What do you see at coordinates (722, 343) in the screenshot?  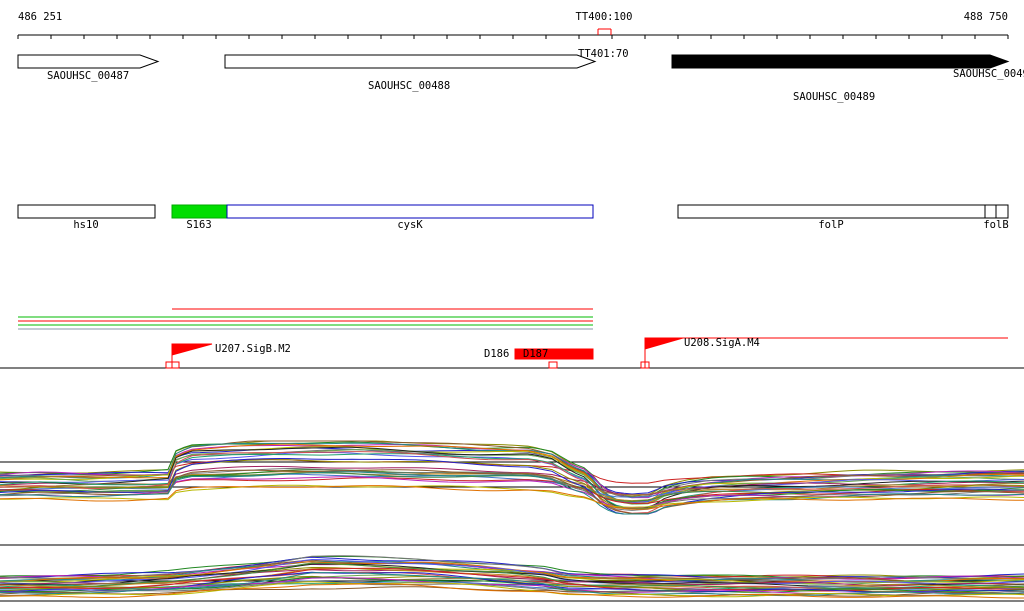 I see `flag-label-u208-siga-m4: U208.SigA.M4` at bounding box center [722, 343].